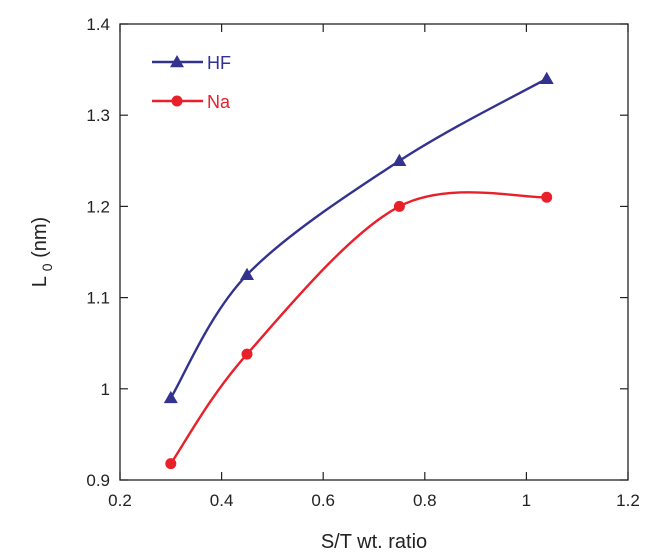 This screenshot has height=555, width=647. What do you see at coordinates (219, 63) in the screenshot?
I see `legend-label-hf: HF` at bounding box center [219, 63].